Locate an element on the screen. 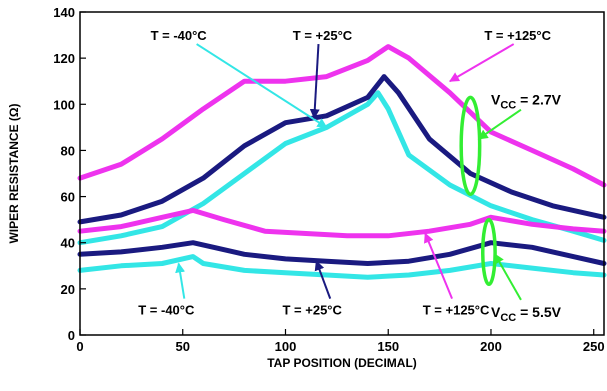 The image size is (607, 391). vcc-label: VCC = 2.7V is located at coordinates (526, 102).